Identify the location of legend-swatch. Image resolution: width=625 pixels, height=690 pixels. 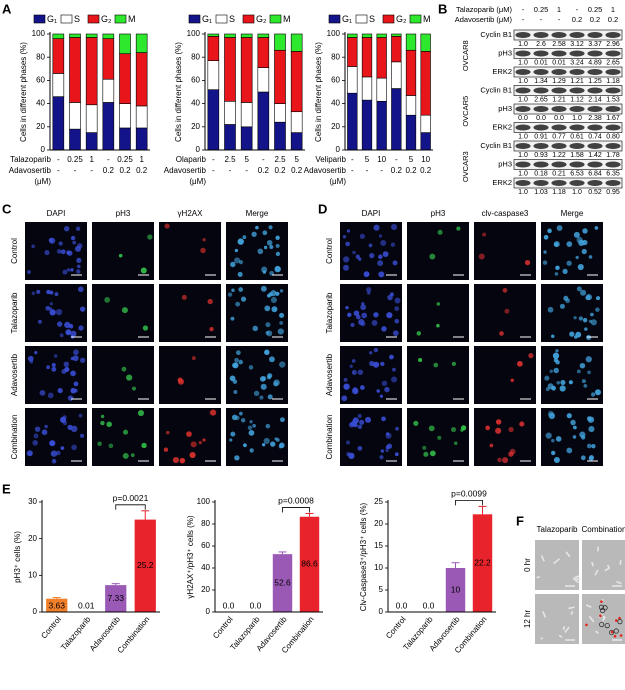
(415, 19).